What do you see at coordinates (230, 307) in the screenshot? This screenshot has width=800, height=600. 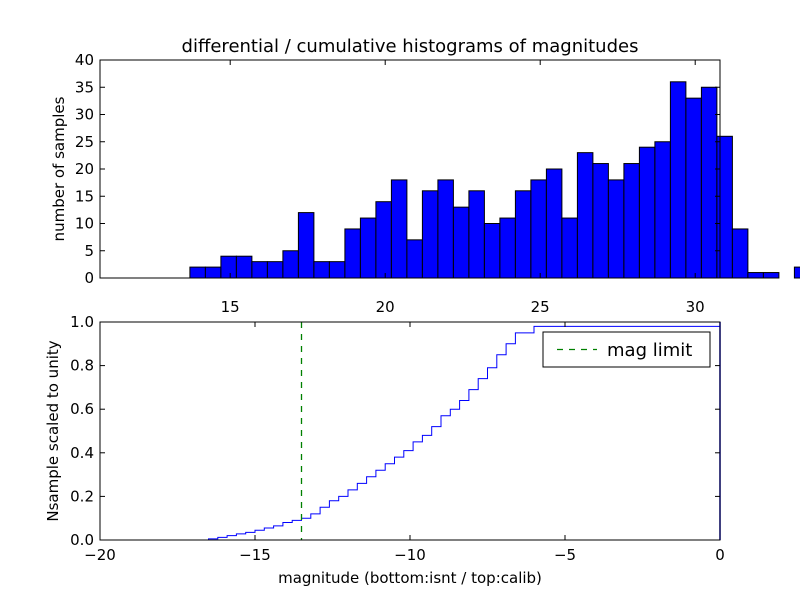 I see `x-tick-label: 15` at bounding box center [230, 307].